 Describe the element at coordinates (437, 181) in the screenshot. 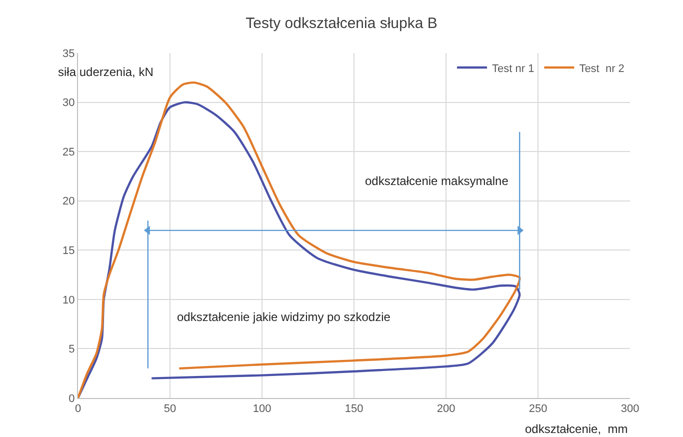

I see `annotation: odkształcenie maksymalne` at that location.